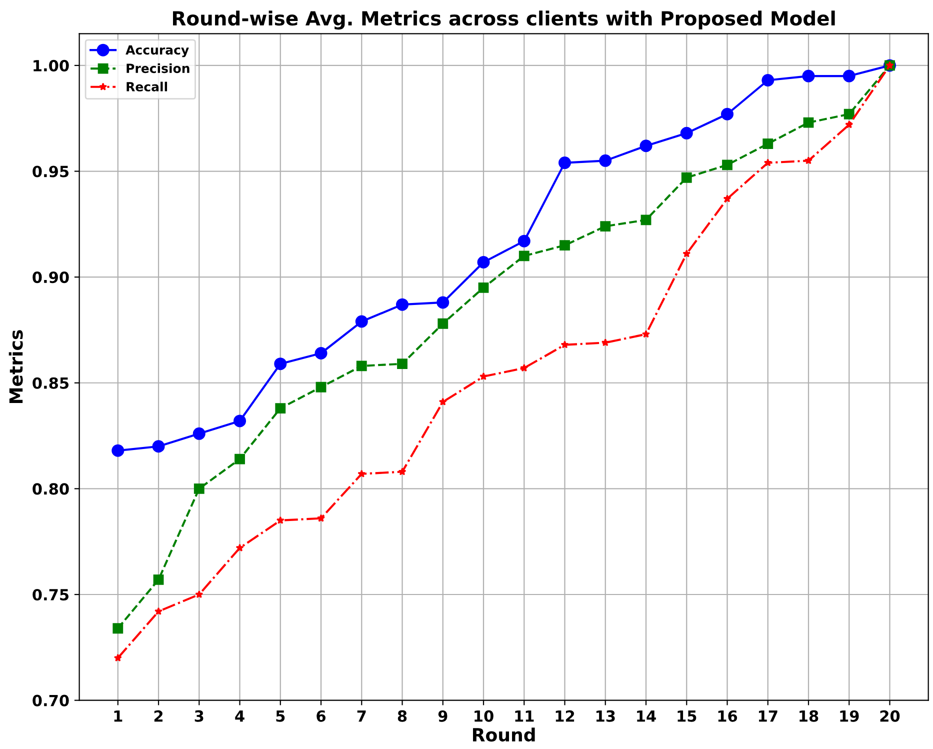 This screenshot has width=933, height=749. Describe the element at coordinates (51, 66) in the screenshot. I see `y-tick-label: 1.00` at that location.